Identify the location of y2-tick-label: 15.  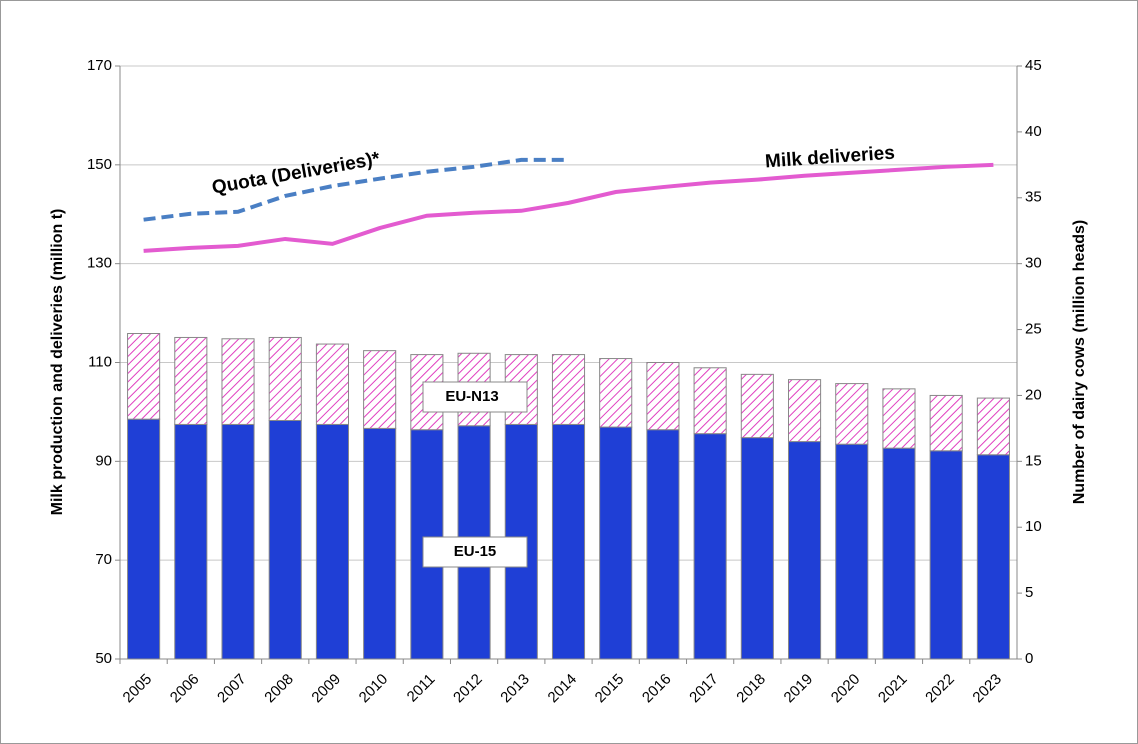
(1033, 460).